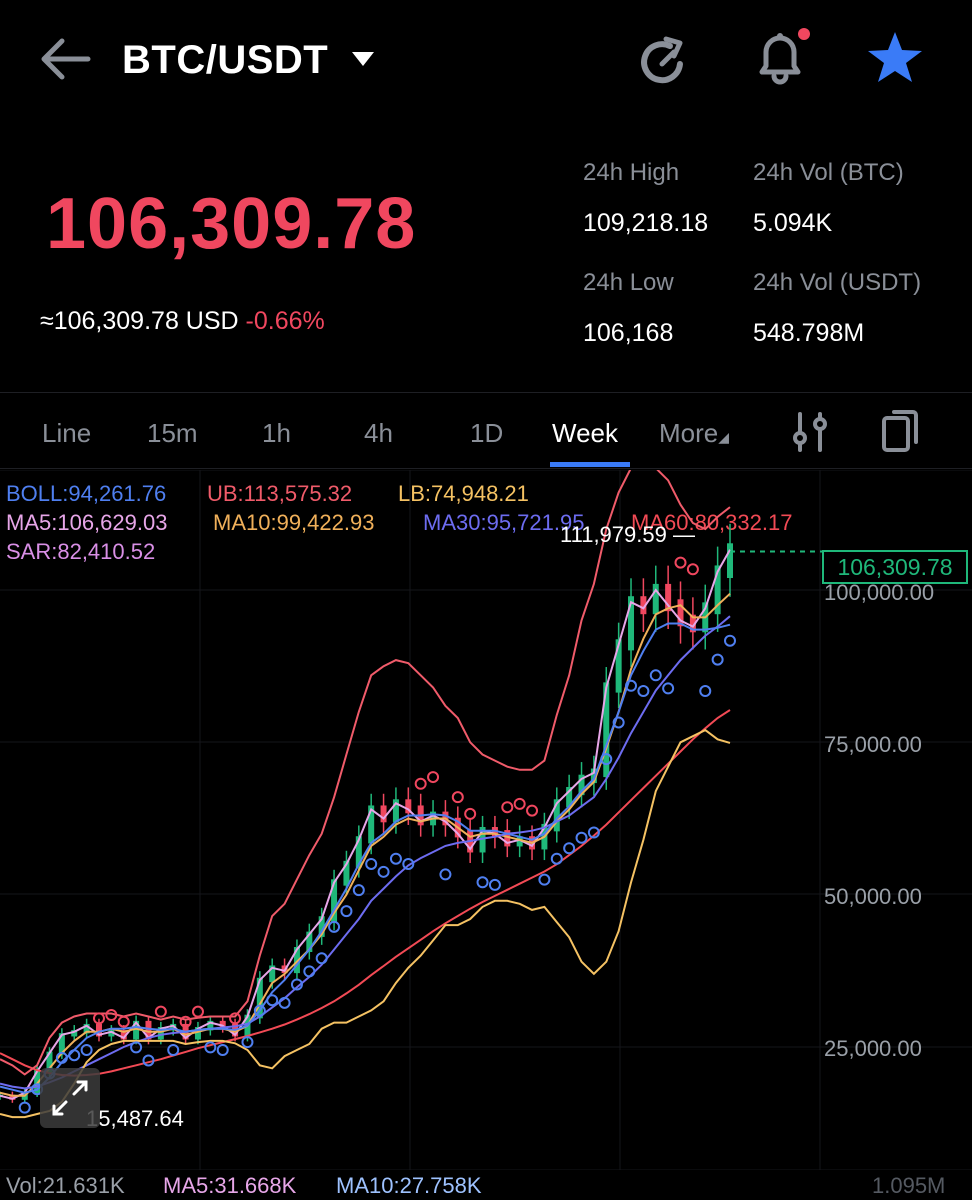  What do you see at coordinates (225, 60) in the screenshot?
I see `trading-pair-title: BTC/USDT` at bounding box center [225, 60].